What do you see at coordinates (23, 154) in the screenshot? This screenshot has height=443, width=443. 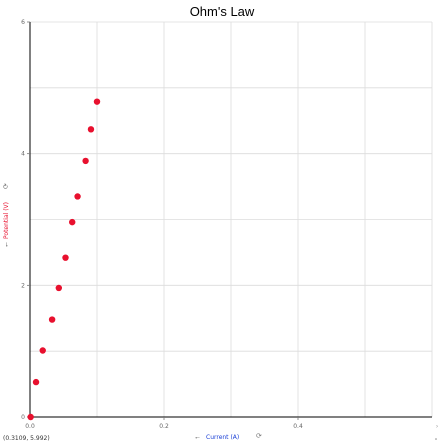 I see `y-tick-label: 4` at bounding box center [23, 154].